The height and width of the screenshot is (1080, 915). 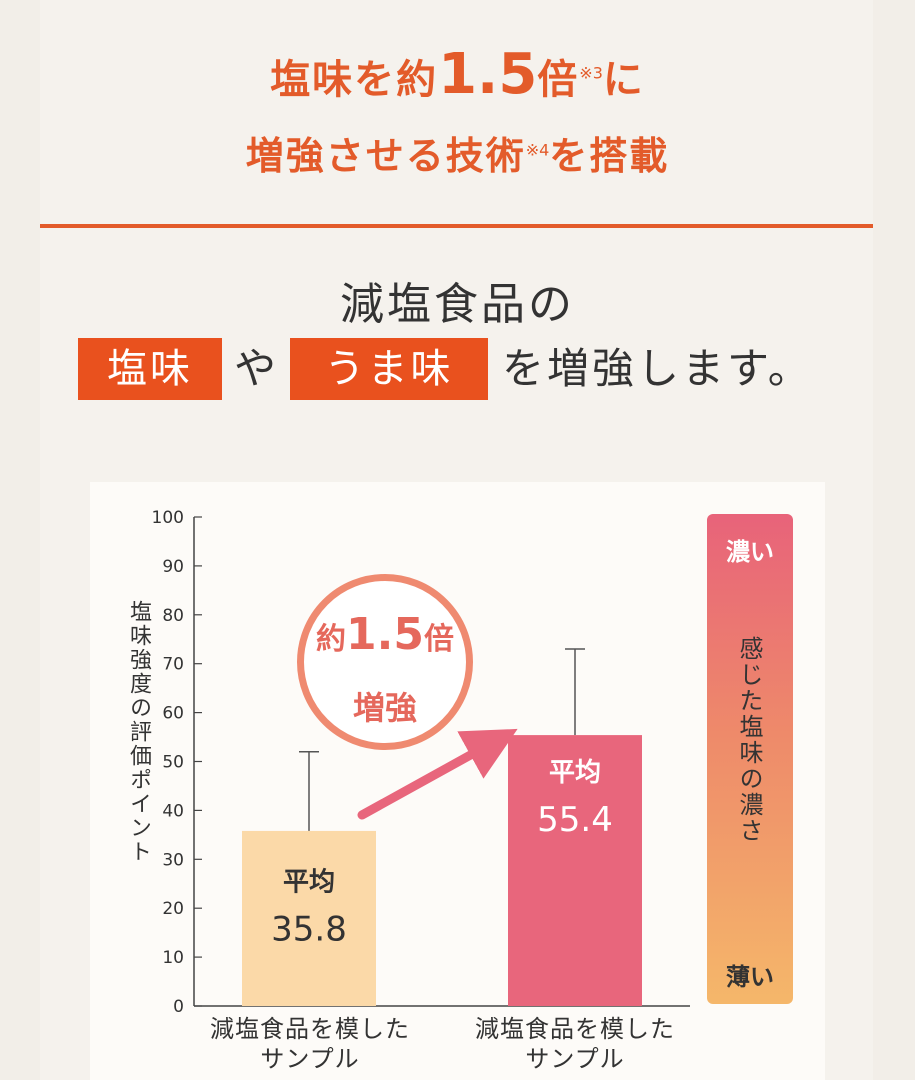 What do you see at coordinates (173, 665) in the screenshot?
I see `y-tick-label: 70` at bounding box center [173, 665].